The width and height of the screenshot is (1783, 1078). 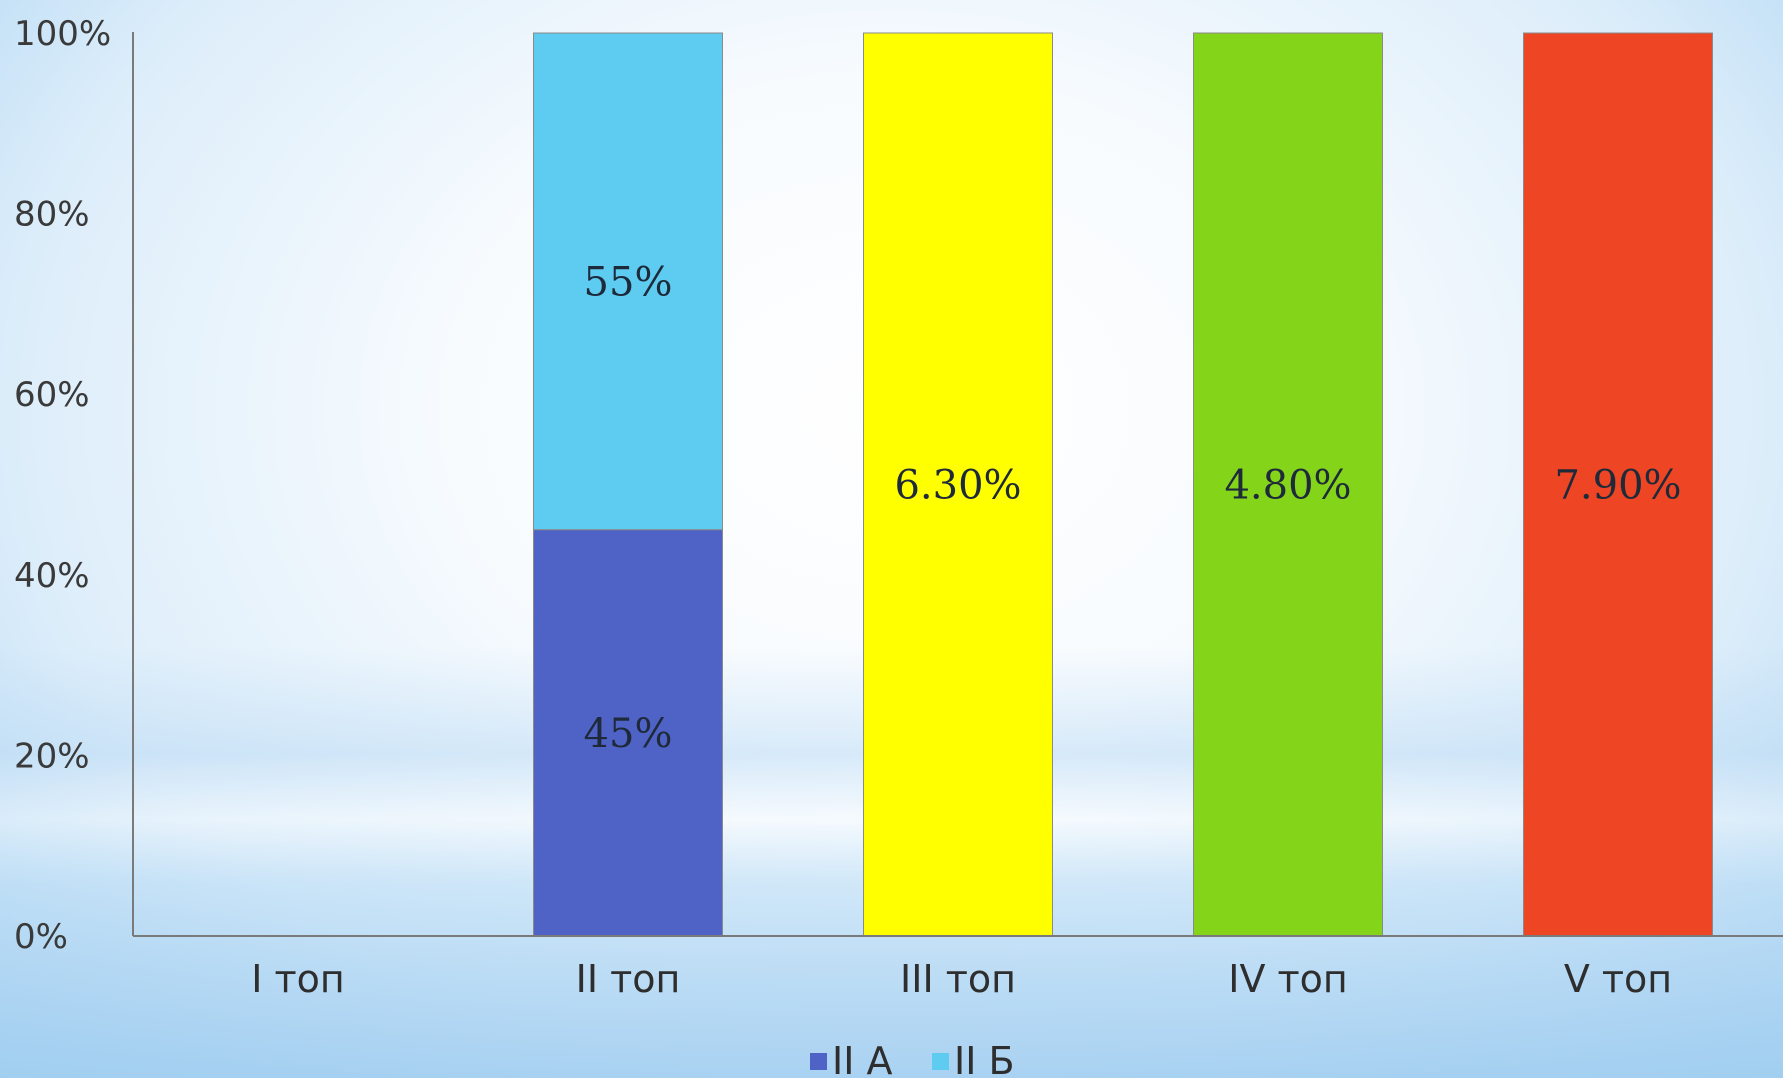 I want to click on data-label: 55%, so click(x=628, y=282).